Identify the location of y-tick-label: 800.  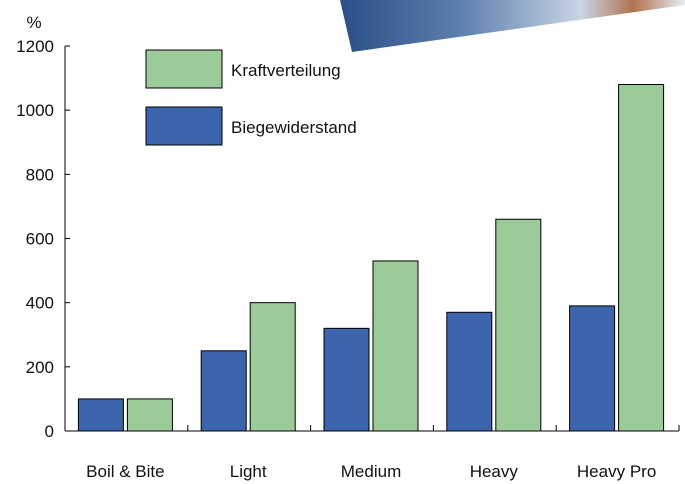
(40, 174).